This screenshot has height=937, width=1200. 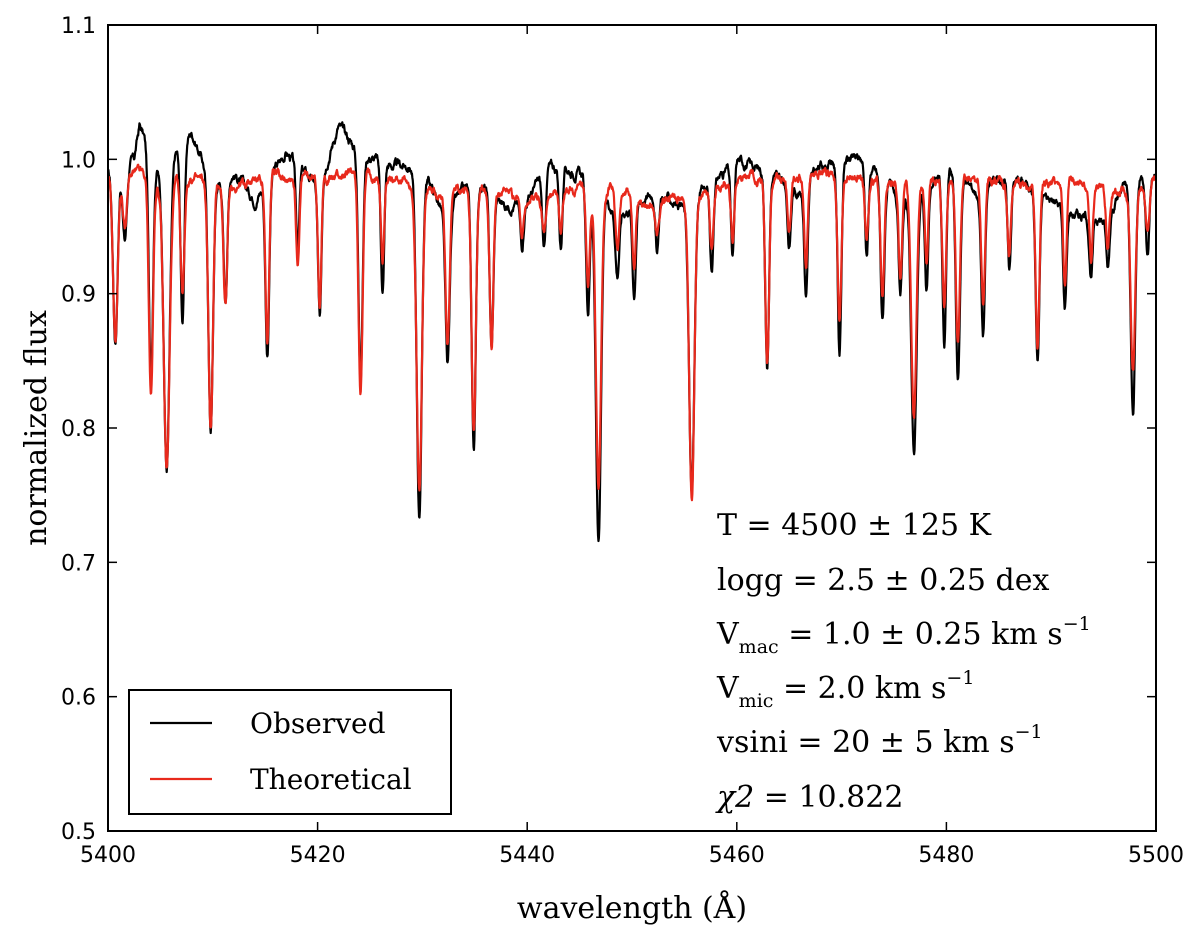 What do you see at coordinates (78, 698) in the screenshot?
I see `y-tick-label: 0.6` at bounding box center [78, 698].